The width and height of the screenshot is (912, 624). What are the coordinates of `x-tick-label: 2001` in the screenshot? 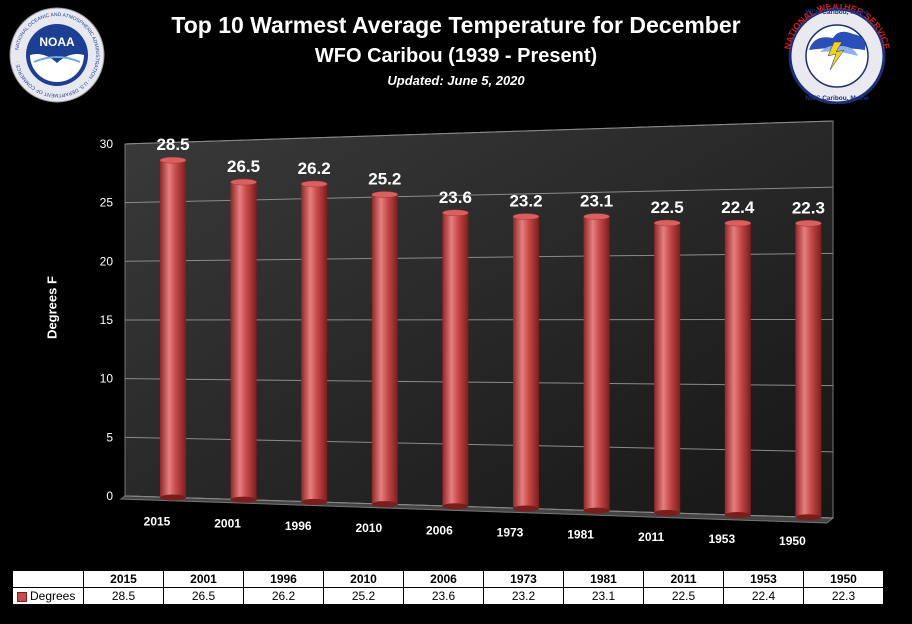 It's located at (227, 524).